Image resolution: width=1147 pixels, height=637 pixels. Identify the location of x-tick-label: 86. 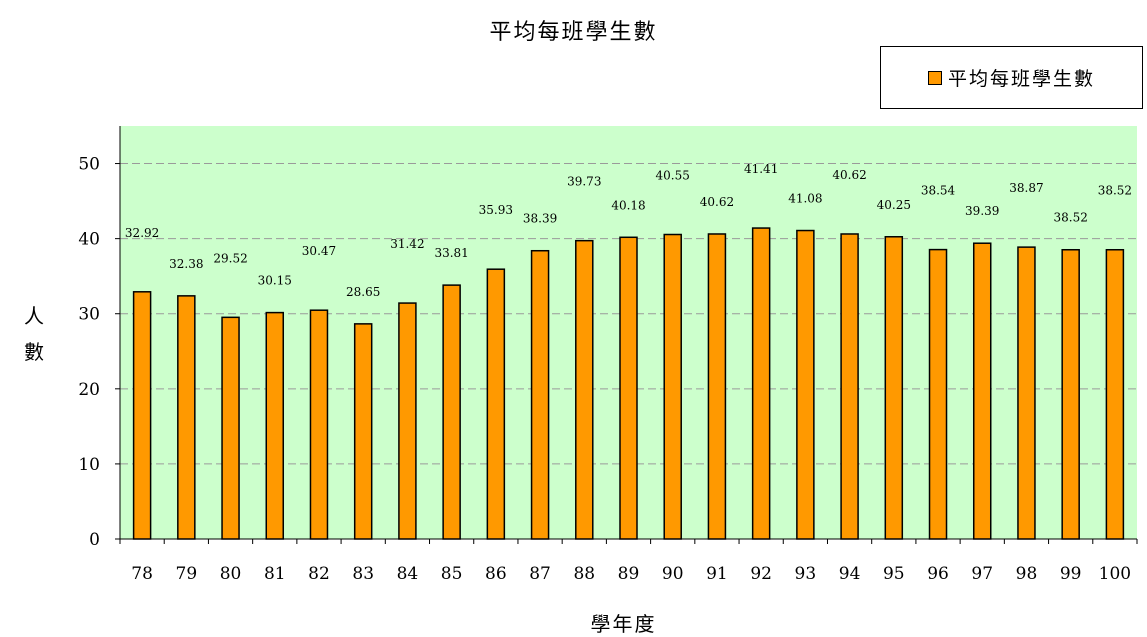
(496, 574).